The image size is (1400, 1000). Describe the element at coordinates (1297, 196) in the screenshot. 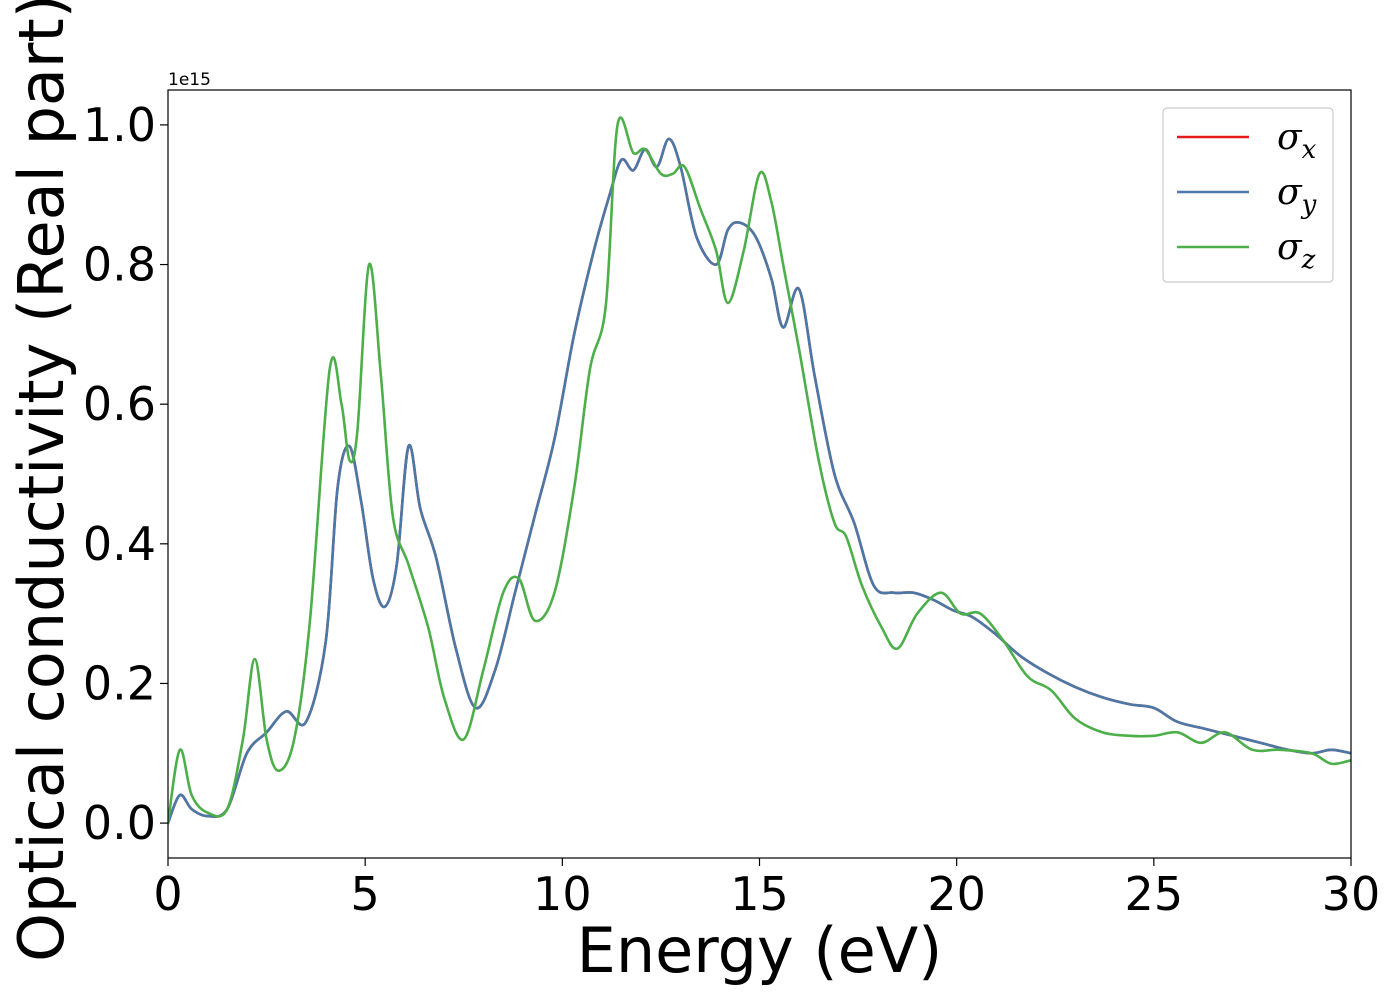

I see `legend-label: σy` at that location.